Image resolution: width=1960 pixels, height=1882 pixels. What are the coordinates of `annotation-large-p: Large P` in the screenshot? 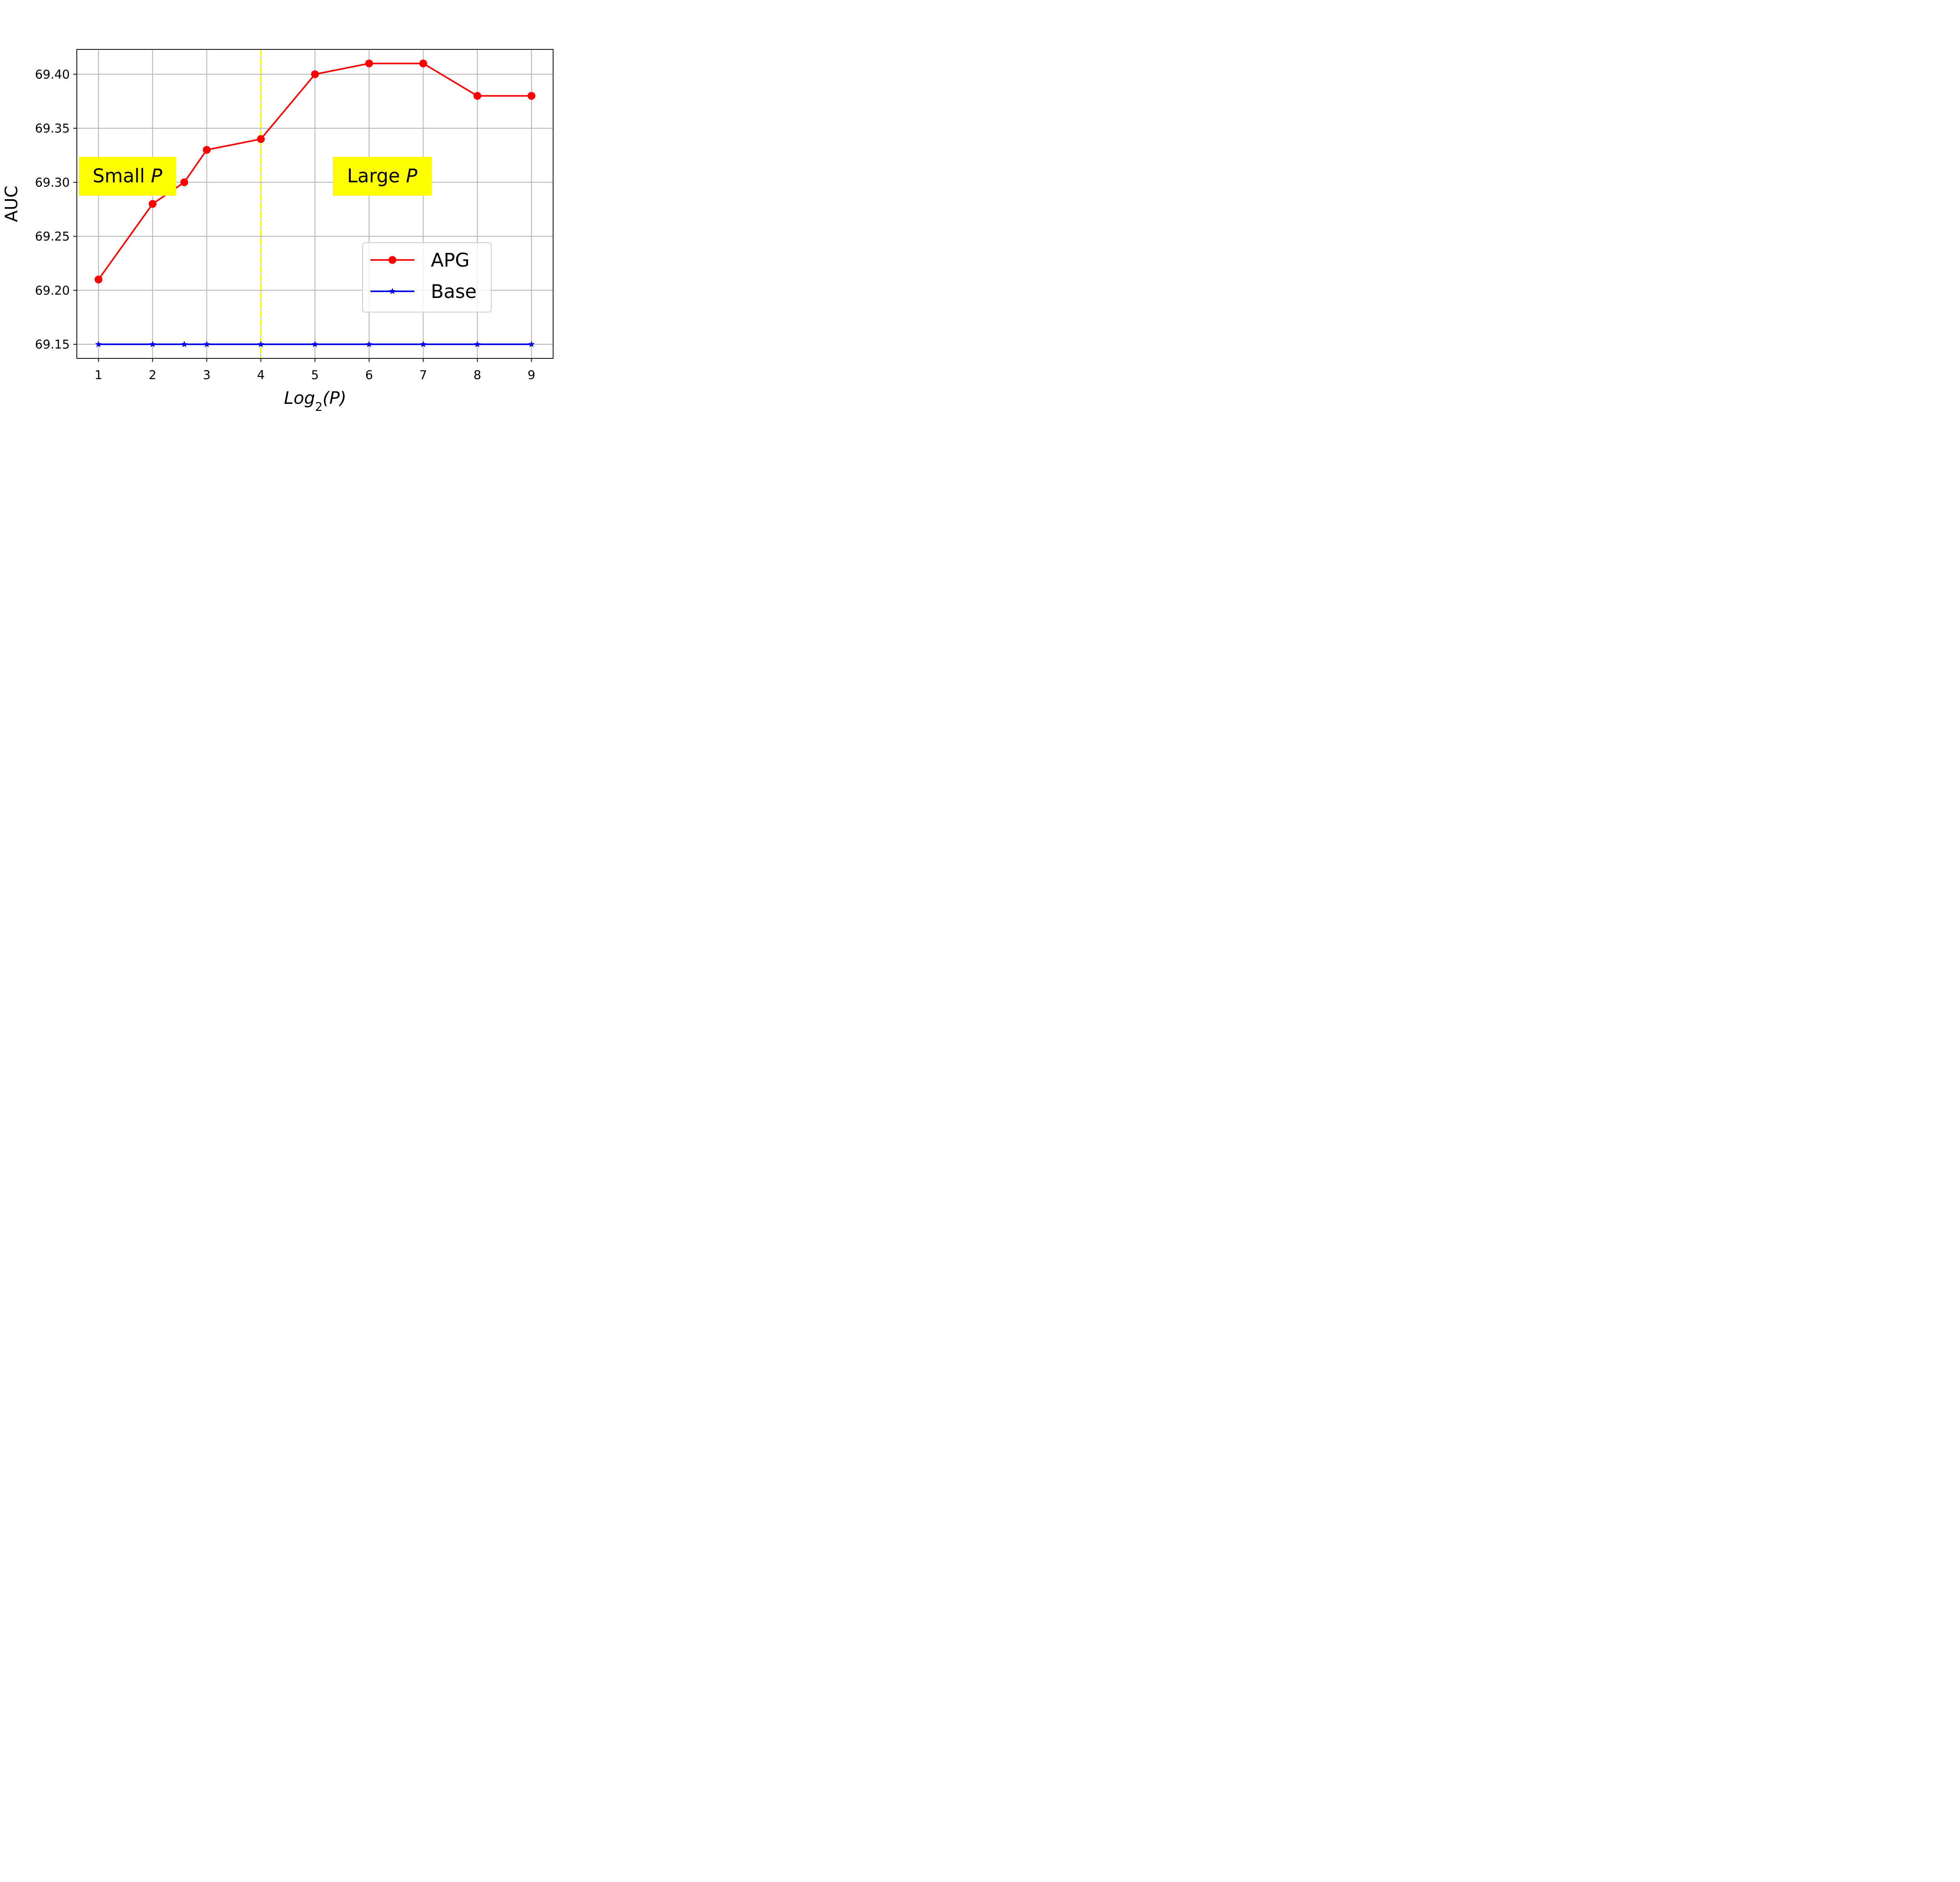 It's located at (382, 176).